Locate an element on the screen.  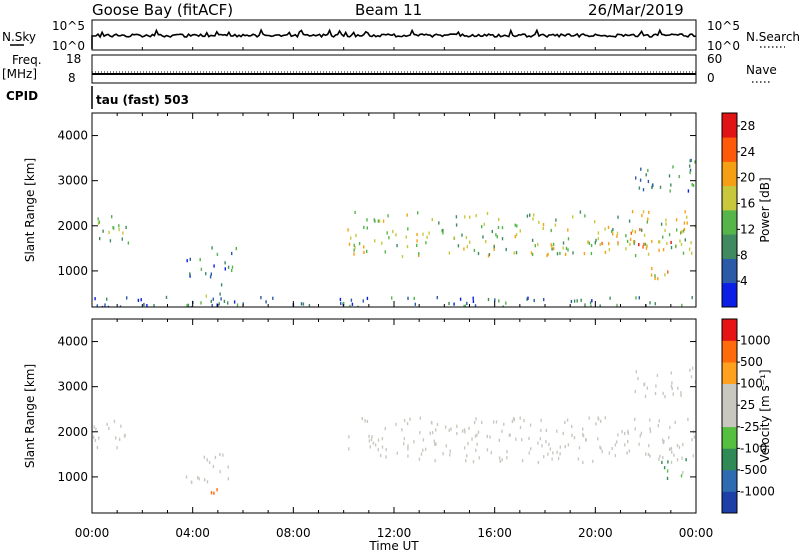
colorbar-tick-label: 25 is located at coordinates (747, 405).